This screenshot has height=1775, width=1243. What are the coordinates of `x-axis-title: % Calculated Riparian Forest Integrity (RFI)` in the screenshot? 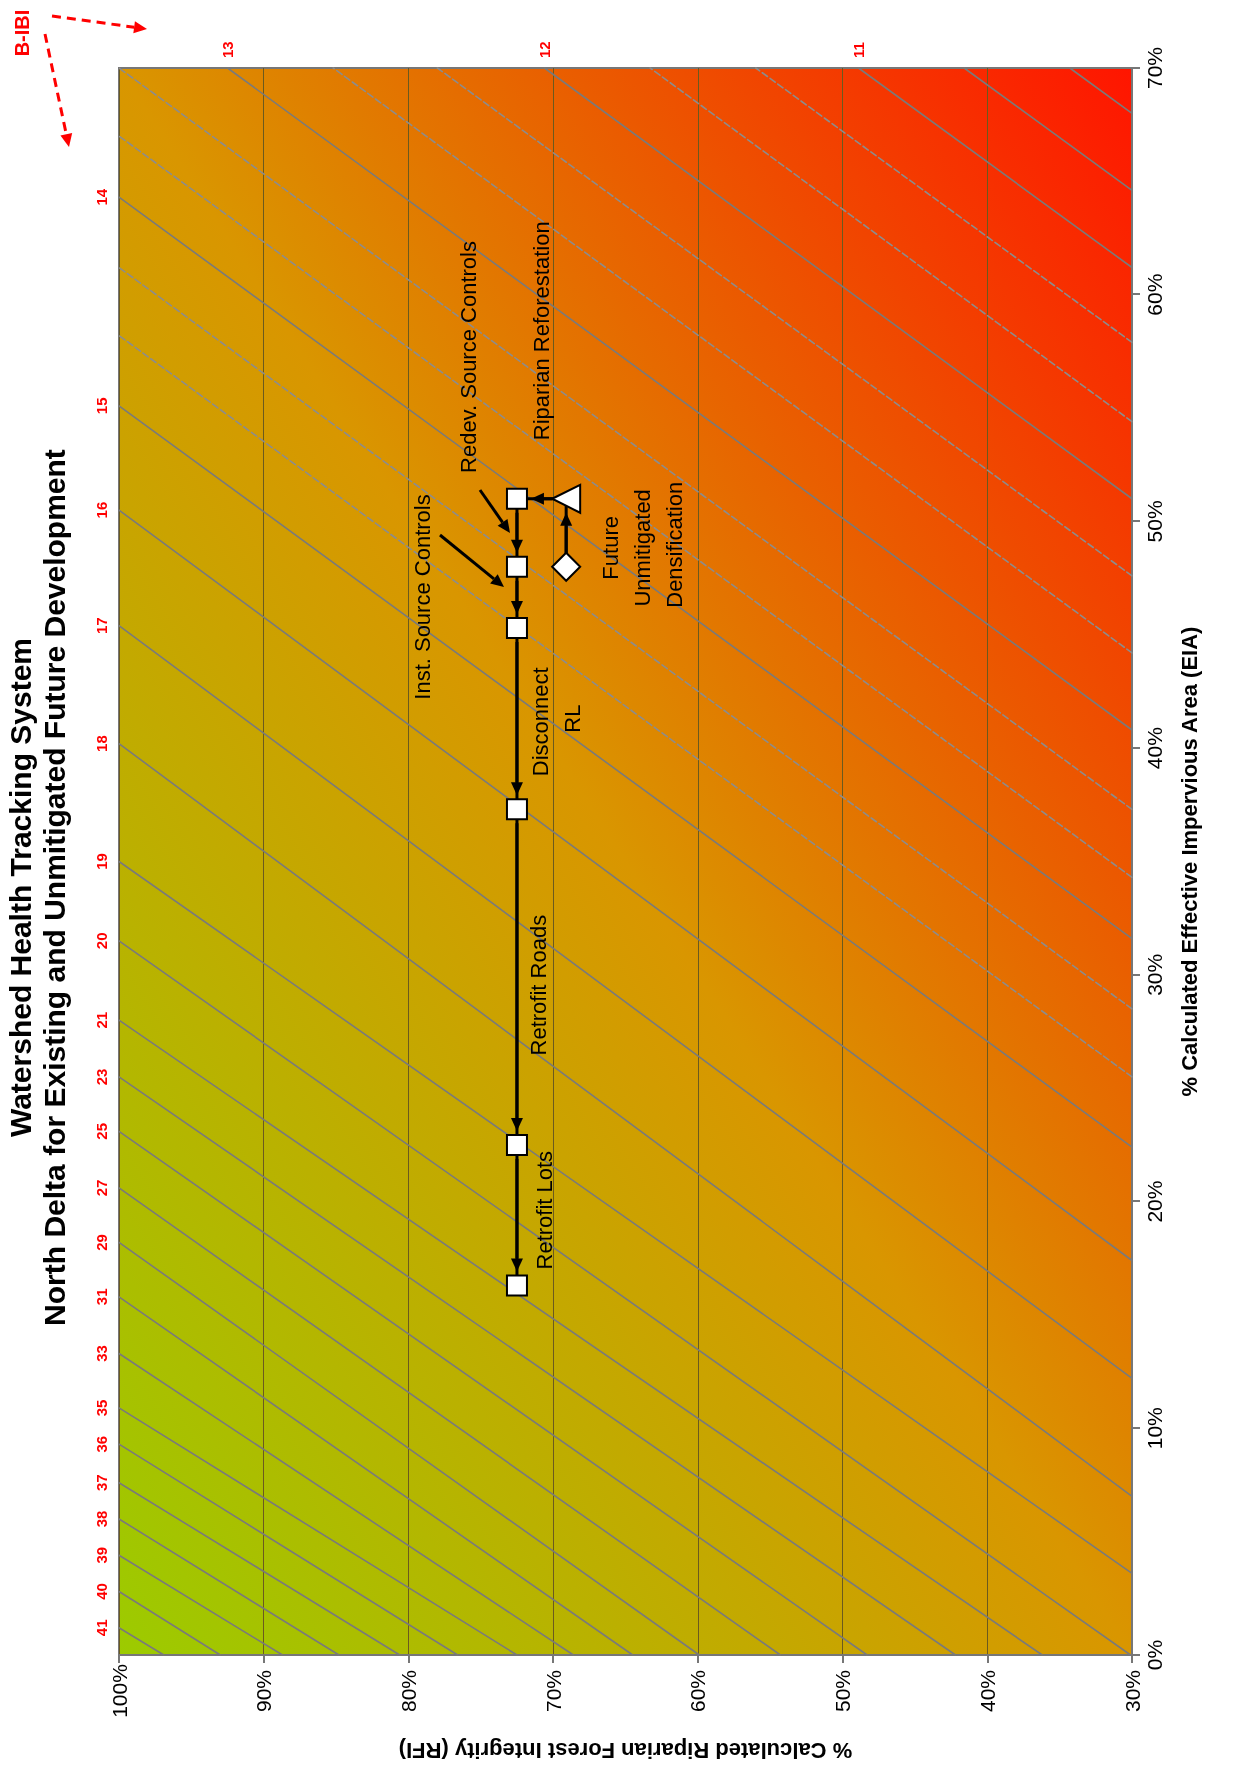 It's located at (625, 1750).